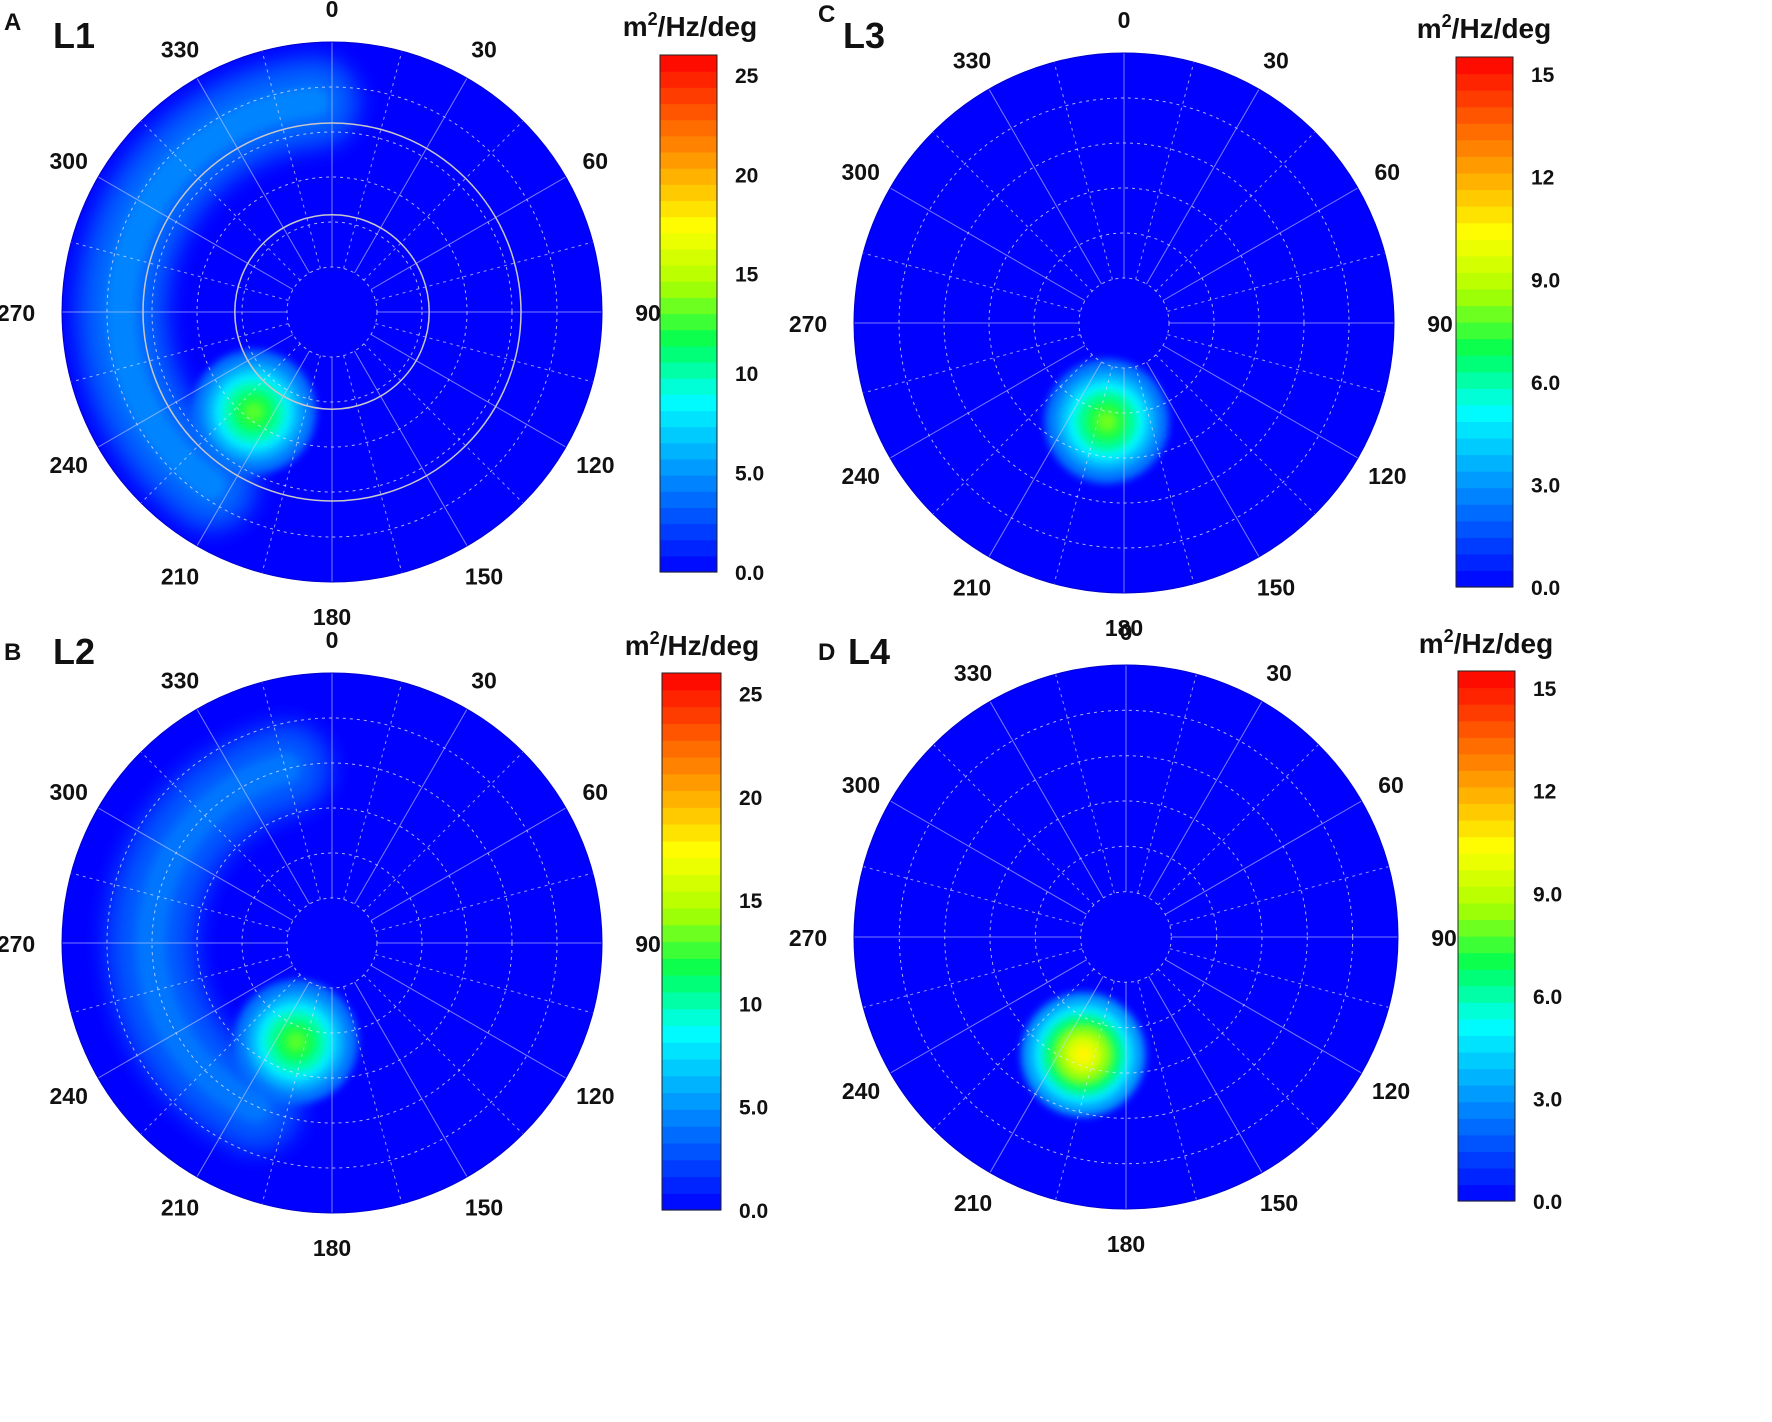 This screenshot has width=1772, height=1422. What do you see at coordinates (180, 1207) in the screenshot?
I see `direction-tick-210: 210` at bounding box center [180, 1207].